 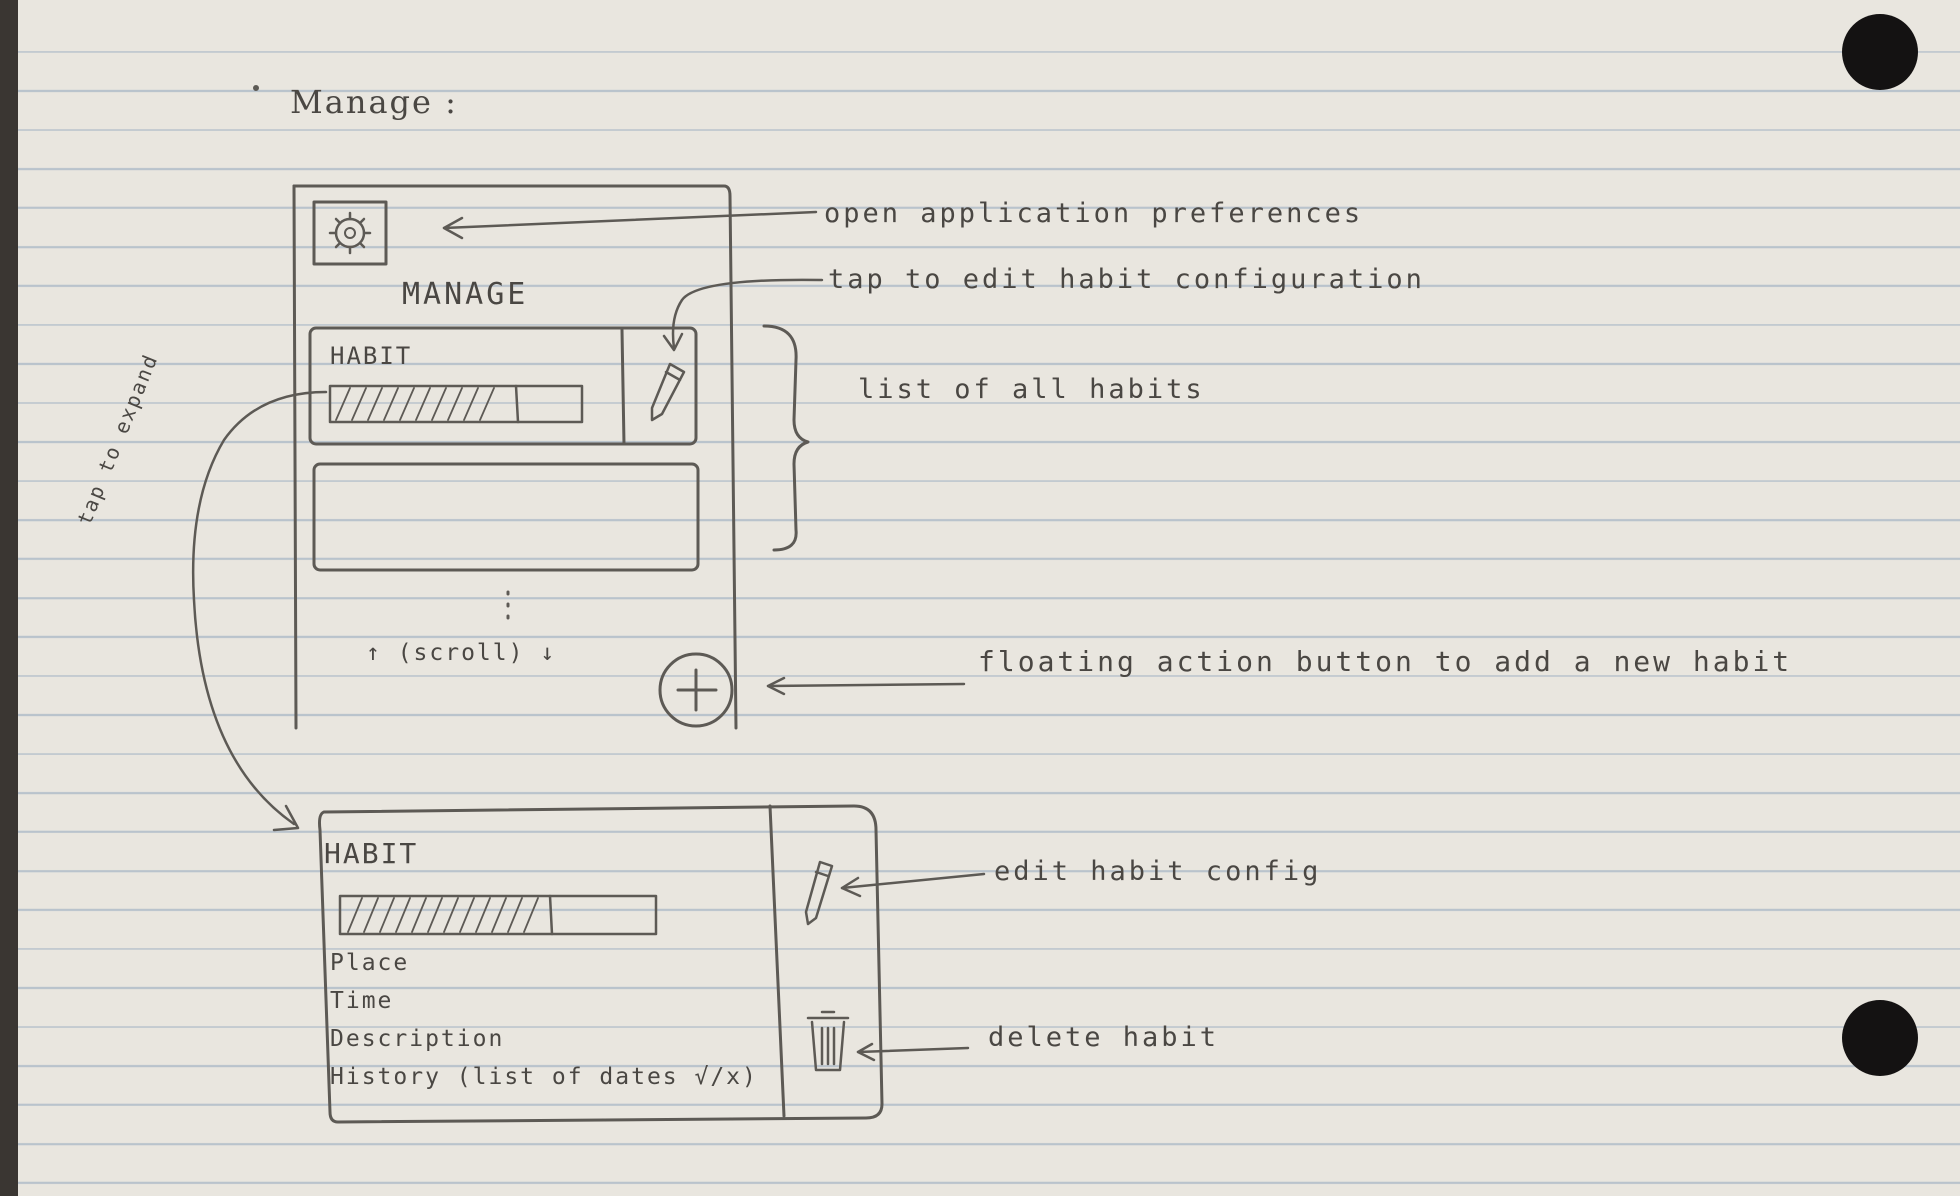 I want to click on expanded-progress-split, so click(x=551, y=915).